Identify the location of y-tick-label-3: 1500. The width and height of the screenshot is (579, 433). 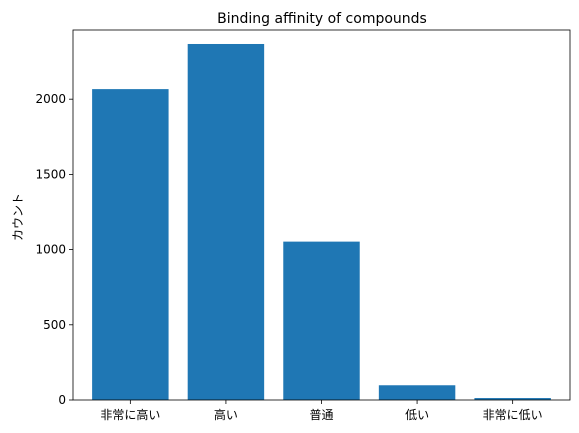
(50, 174).